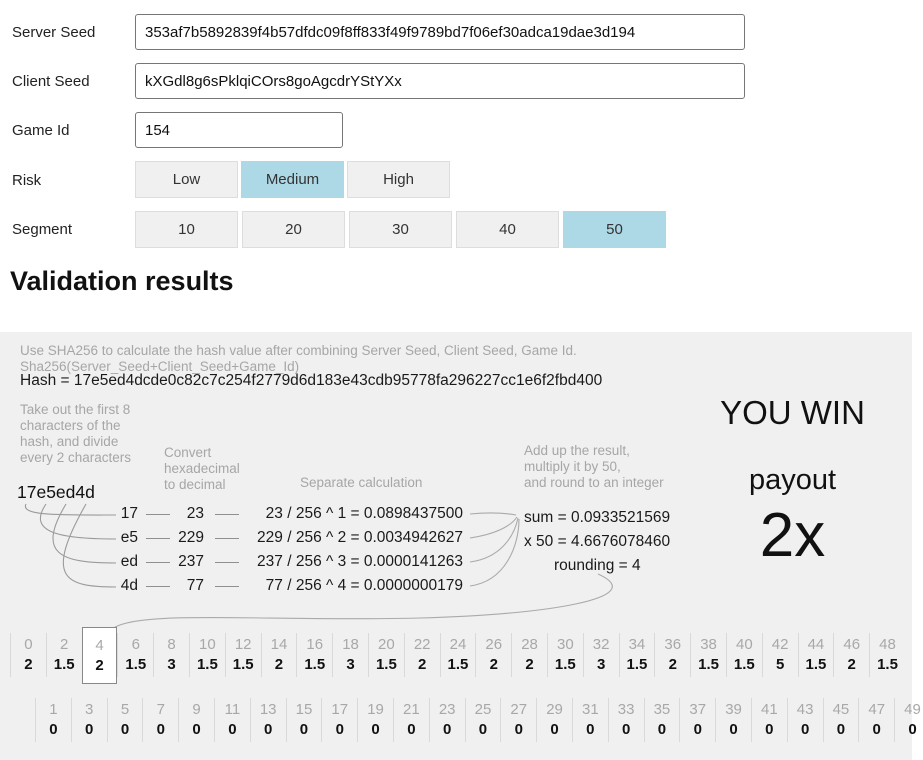 This screenshot has height=760, width=923. I want to click on wheel-cell-33: 33 0, so click(625, 720).